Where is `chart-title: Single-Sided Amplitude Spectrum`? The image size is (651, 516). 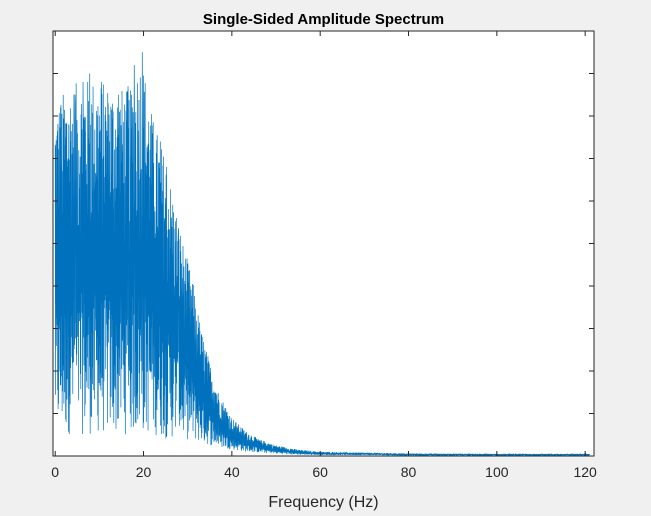
chart-title: Single-Sided Amplitude Spectrum is located at coordinates (323, 19).